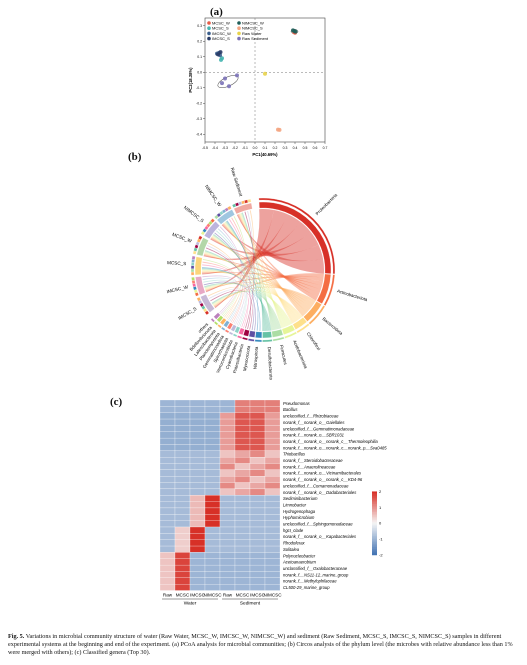 This screenshot has height=665, width=527. I want to click on genus-label: hgcI_clade, so click(293, 530).